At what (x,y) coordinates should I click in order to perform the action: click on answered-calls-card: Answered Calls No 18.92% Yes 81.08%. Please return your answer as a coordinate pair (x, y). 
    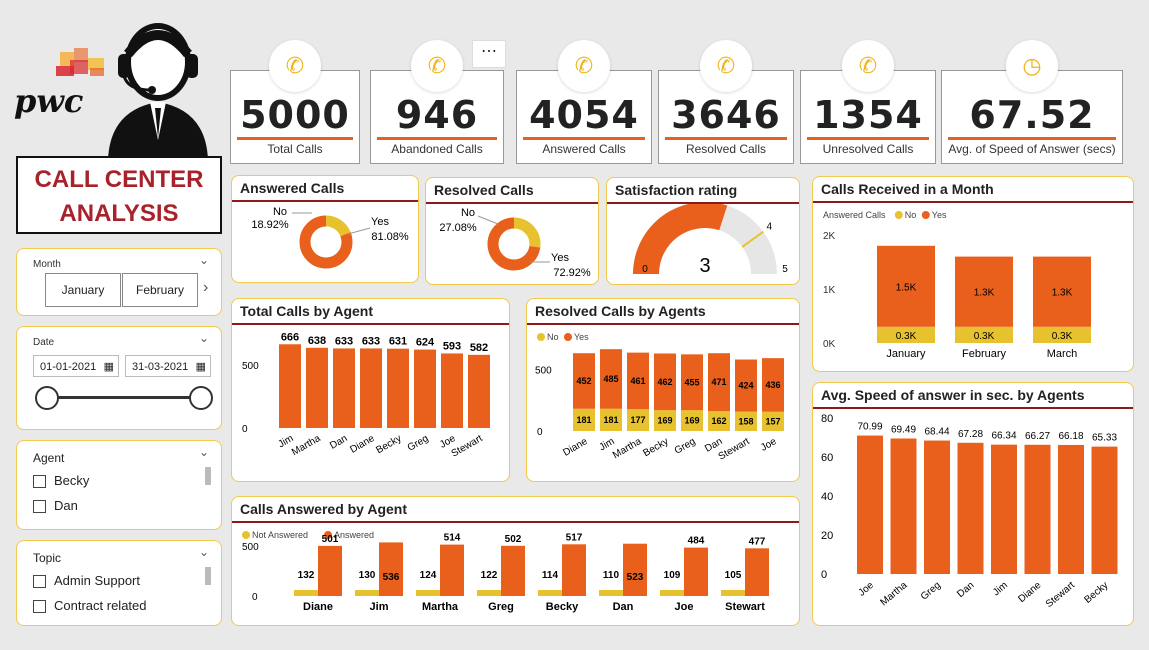
    Looking at the image, I should click on (325, 229).